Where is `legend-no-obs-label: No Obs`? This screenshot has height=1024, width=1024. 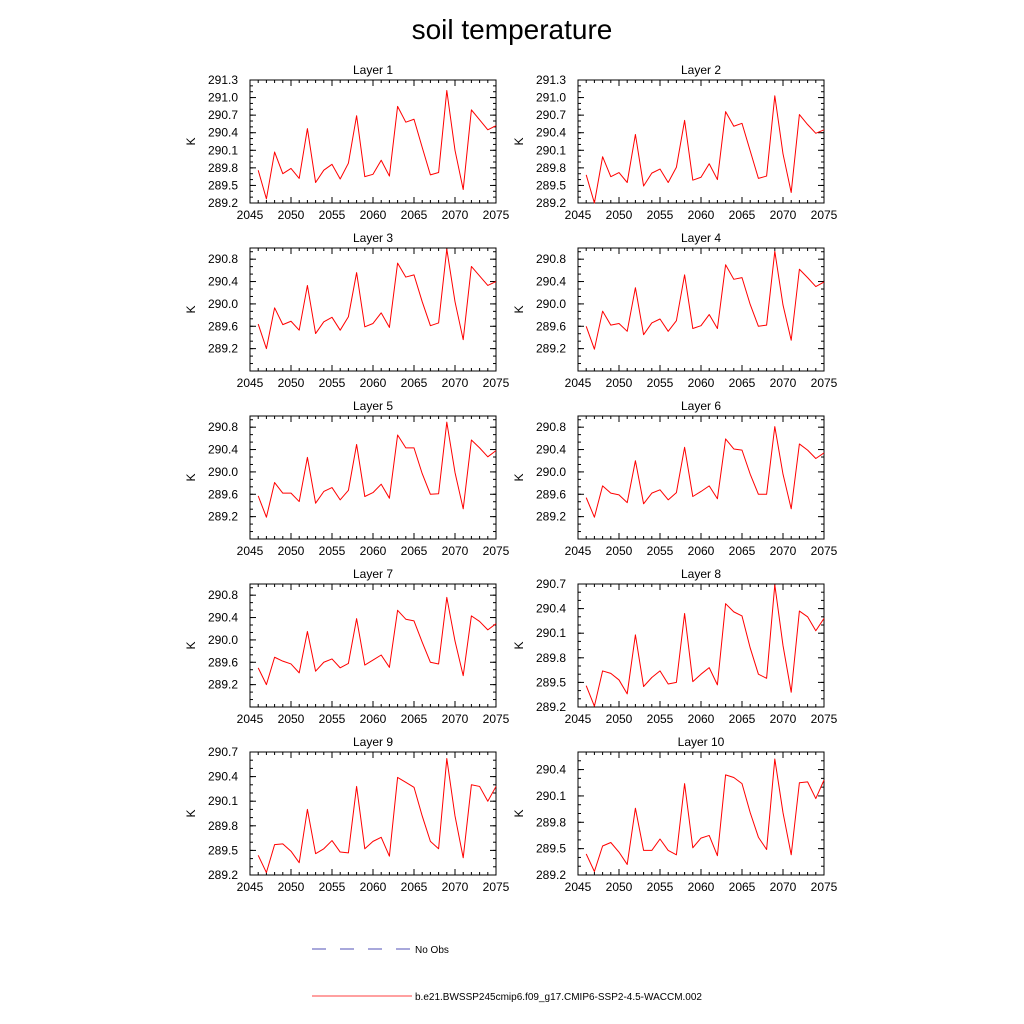 legend-no-obs-label: No Obs is located at coordinates (432, 950).